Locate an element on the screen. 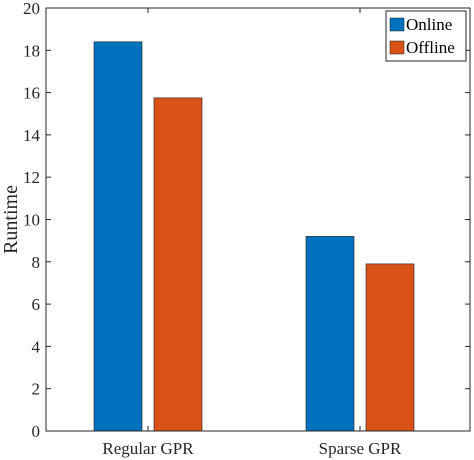  legend-swatch-offline is located at coordinates (397, 47).